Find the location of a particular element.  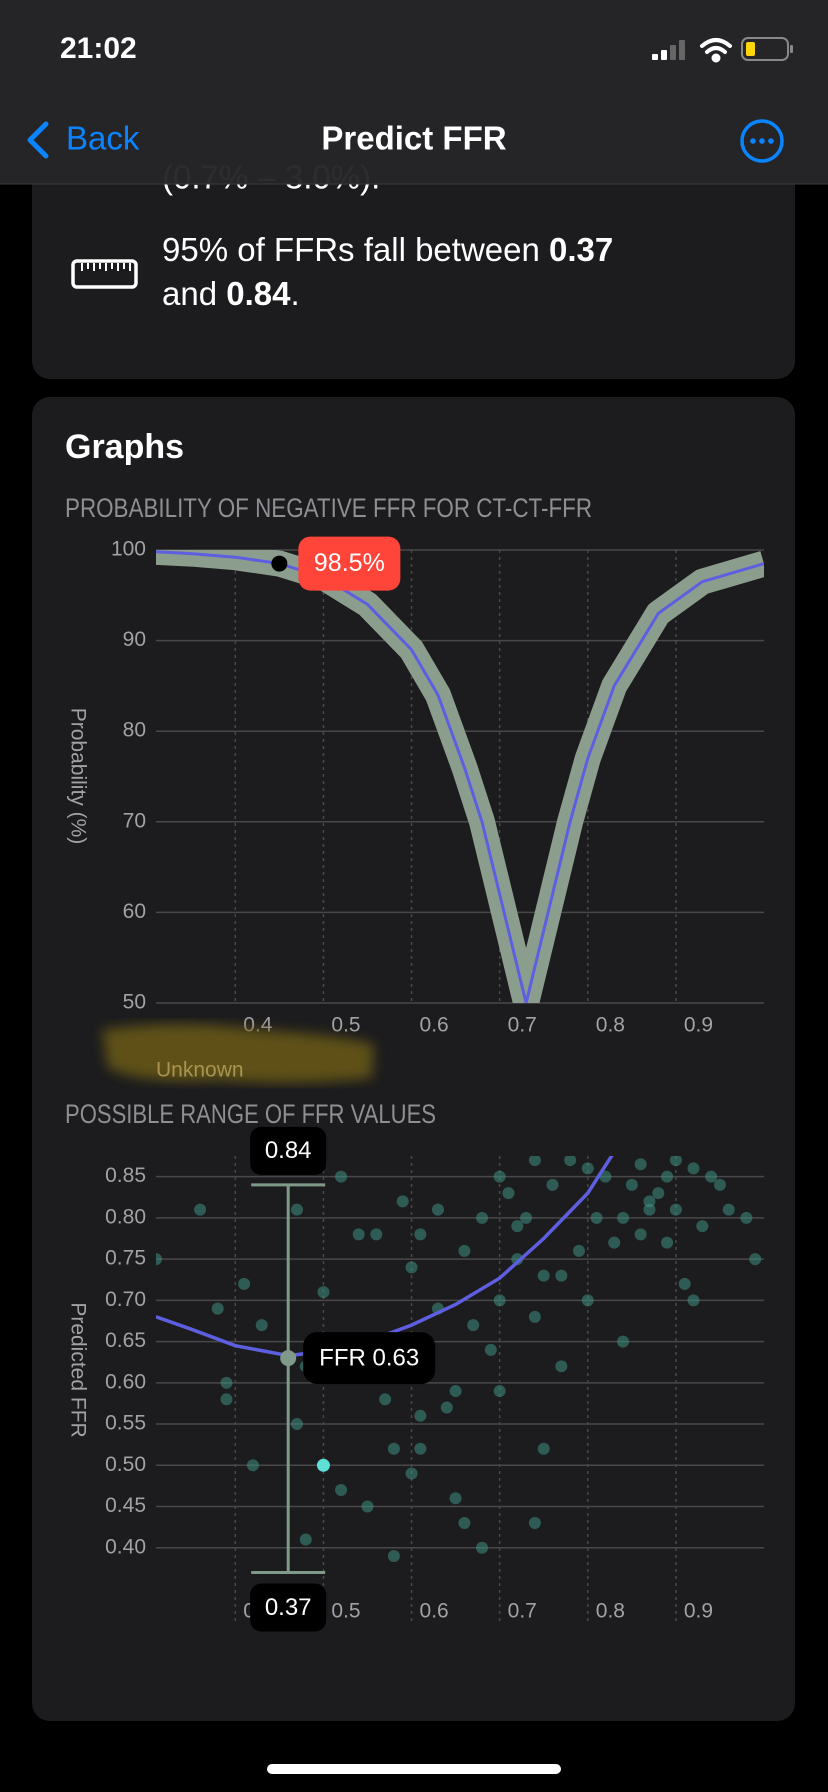

x-tick-label: 0.8 is located at coordinates (610, 1025).